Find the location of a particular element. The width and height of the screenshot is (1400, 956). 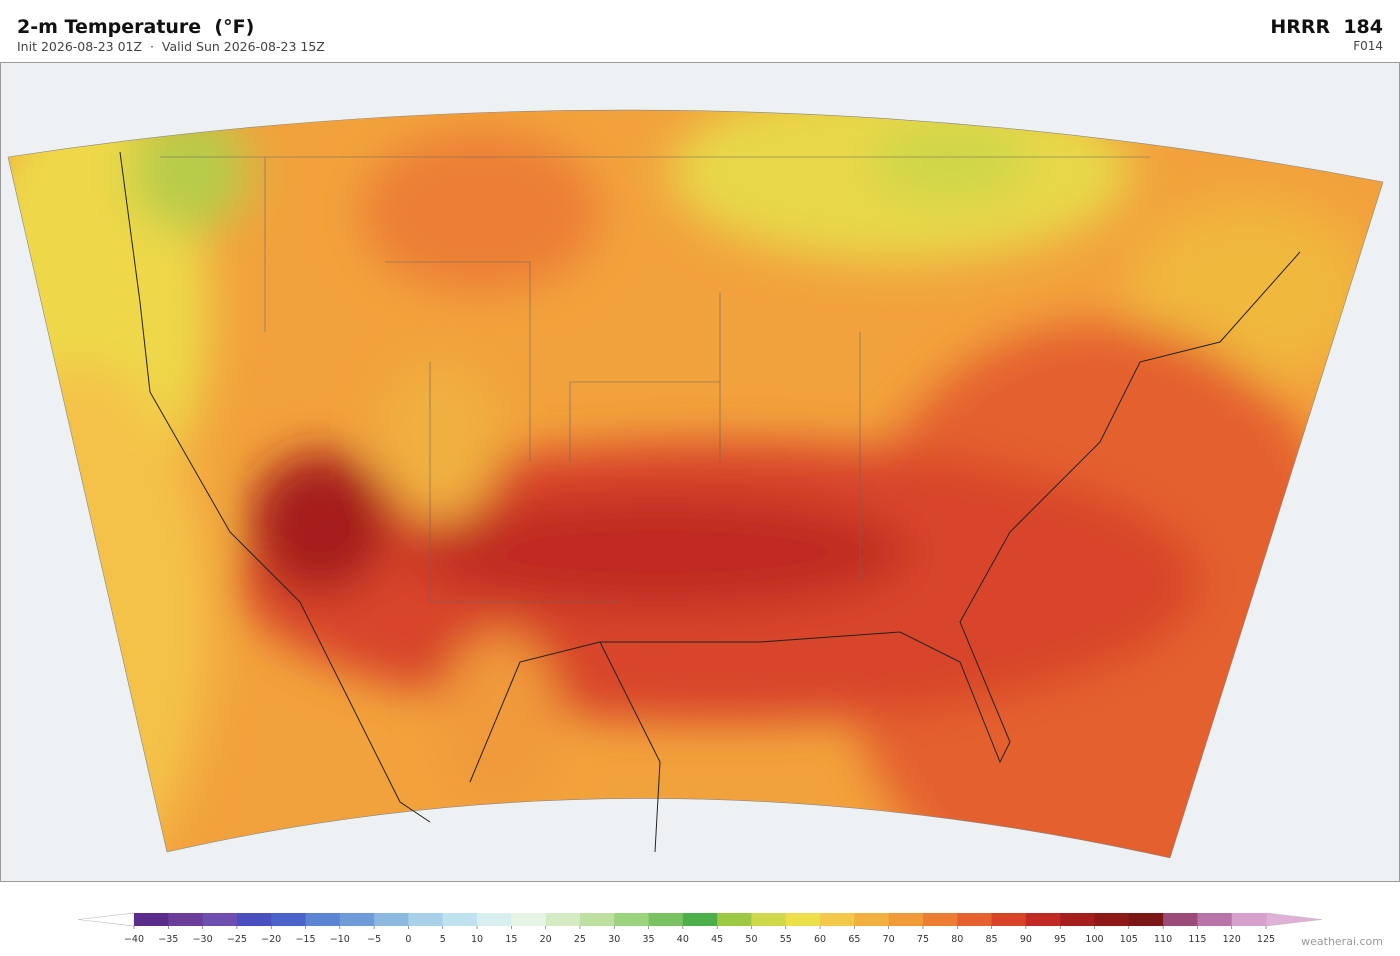

colorbar-under is located at coordinates (106, 919).